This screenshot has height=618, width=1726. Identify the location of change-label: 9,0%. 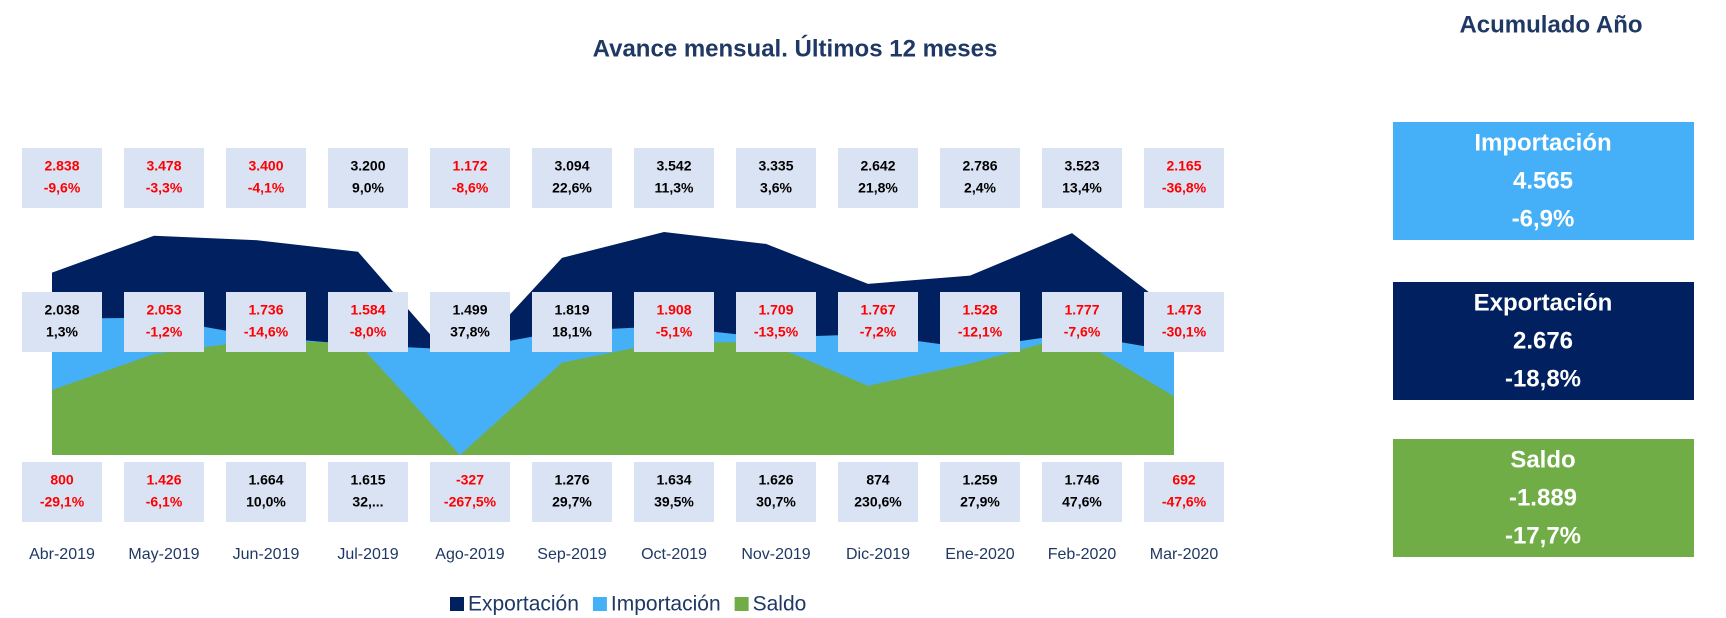
(368, 188).